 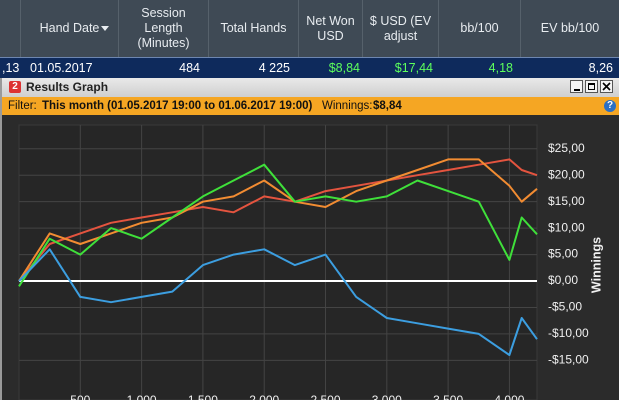 I want to click on y-tick-label: -$5,00, so click(x=565, y=307).